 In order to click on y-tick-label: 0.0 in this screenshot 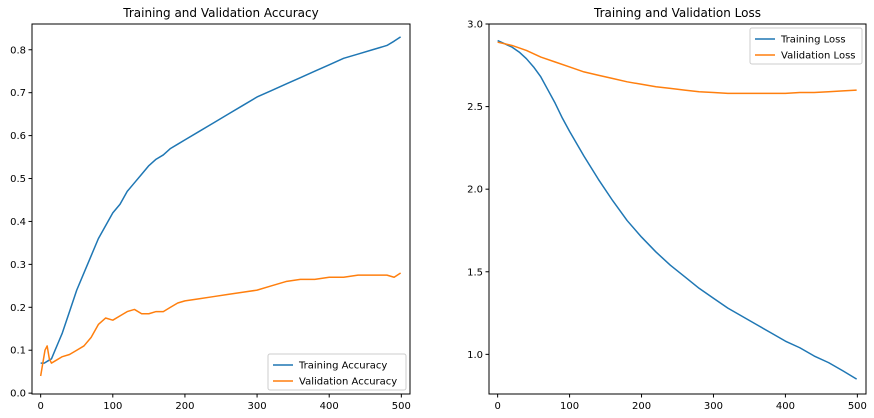, I will do `click(18, 394)`.